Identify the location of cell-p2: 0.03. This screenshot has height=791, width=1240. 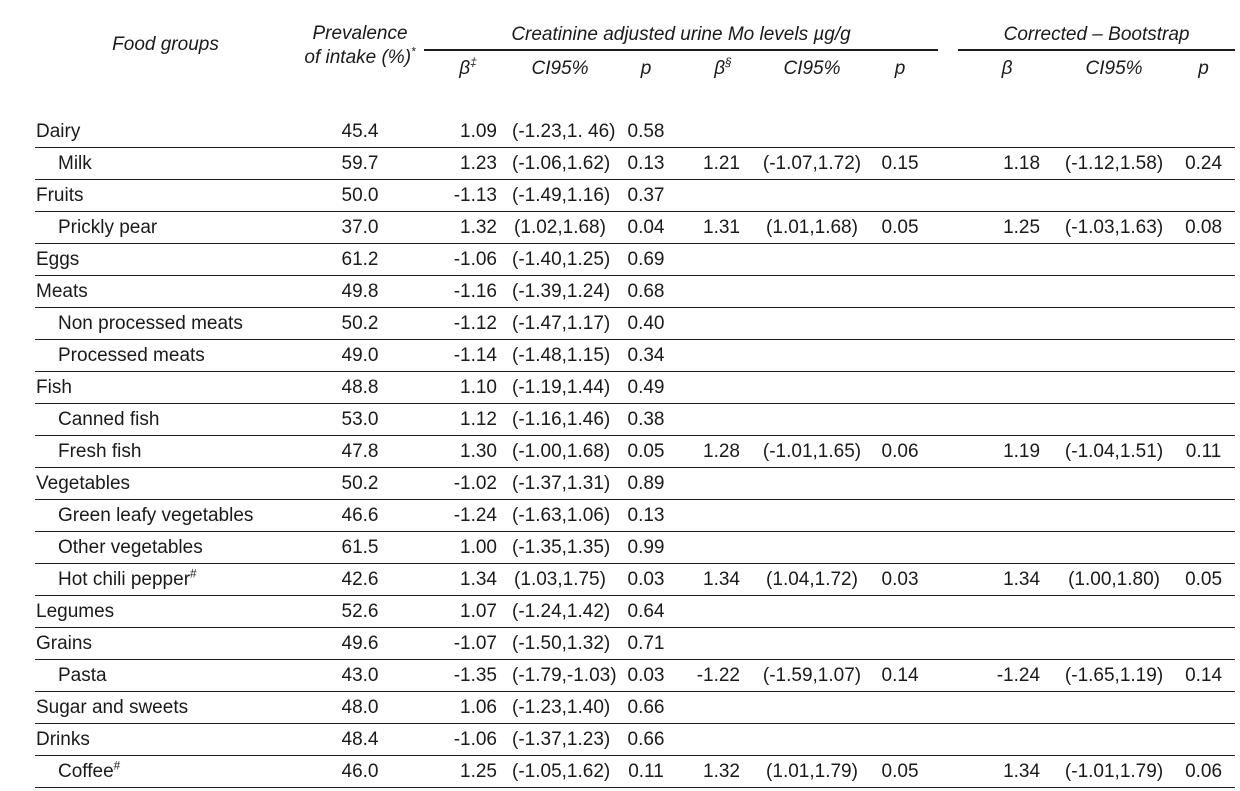
(900, 579).